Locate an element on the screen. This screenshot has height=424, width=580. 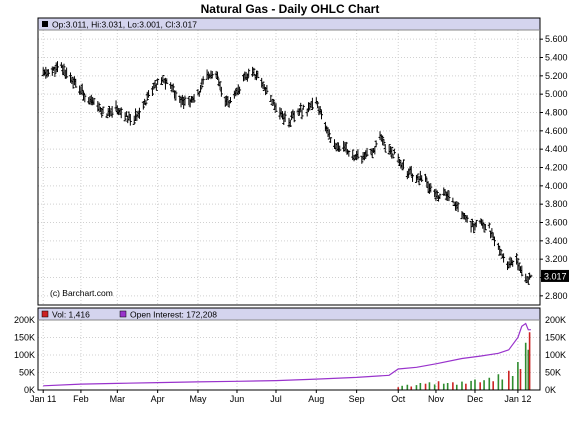
open-interest-layer is located at coordinates (287, 354).